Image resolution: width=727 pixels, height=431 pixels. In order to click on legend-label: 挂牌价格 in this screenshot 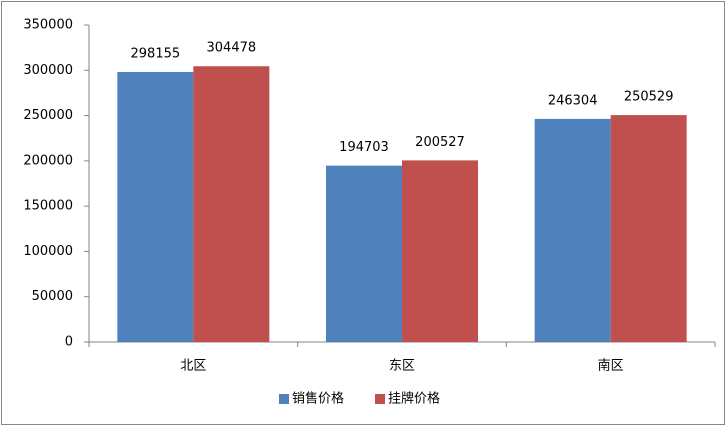, I will do `click(414, 399)`.